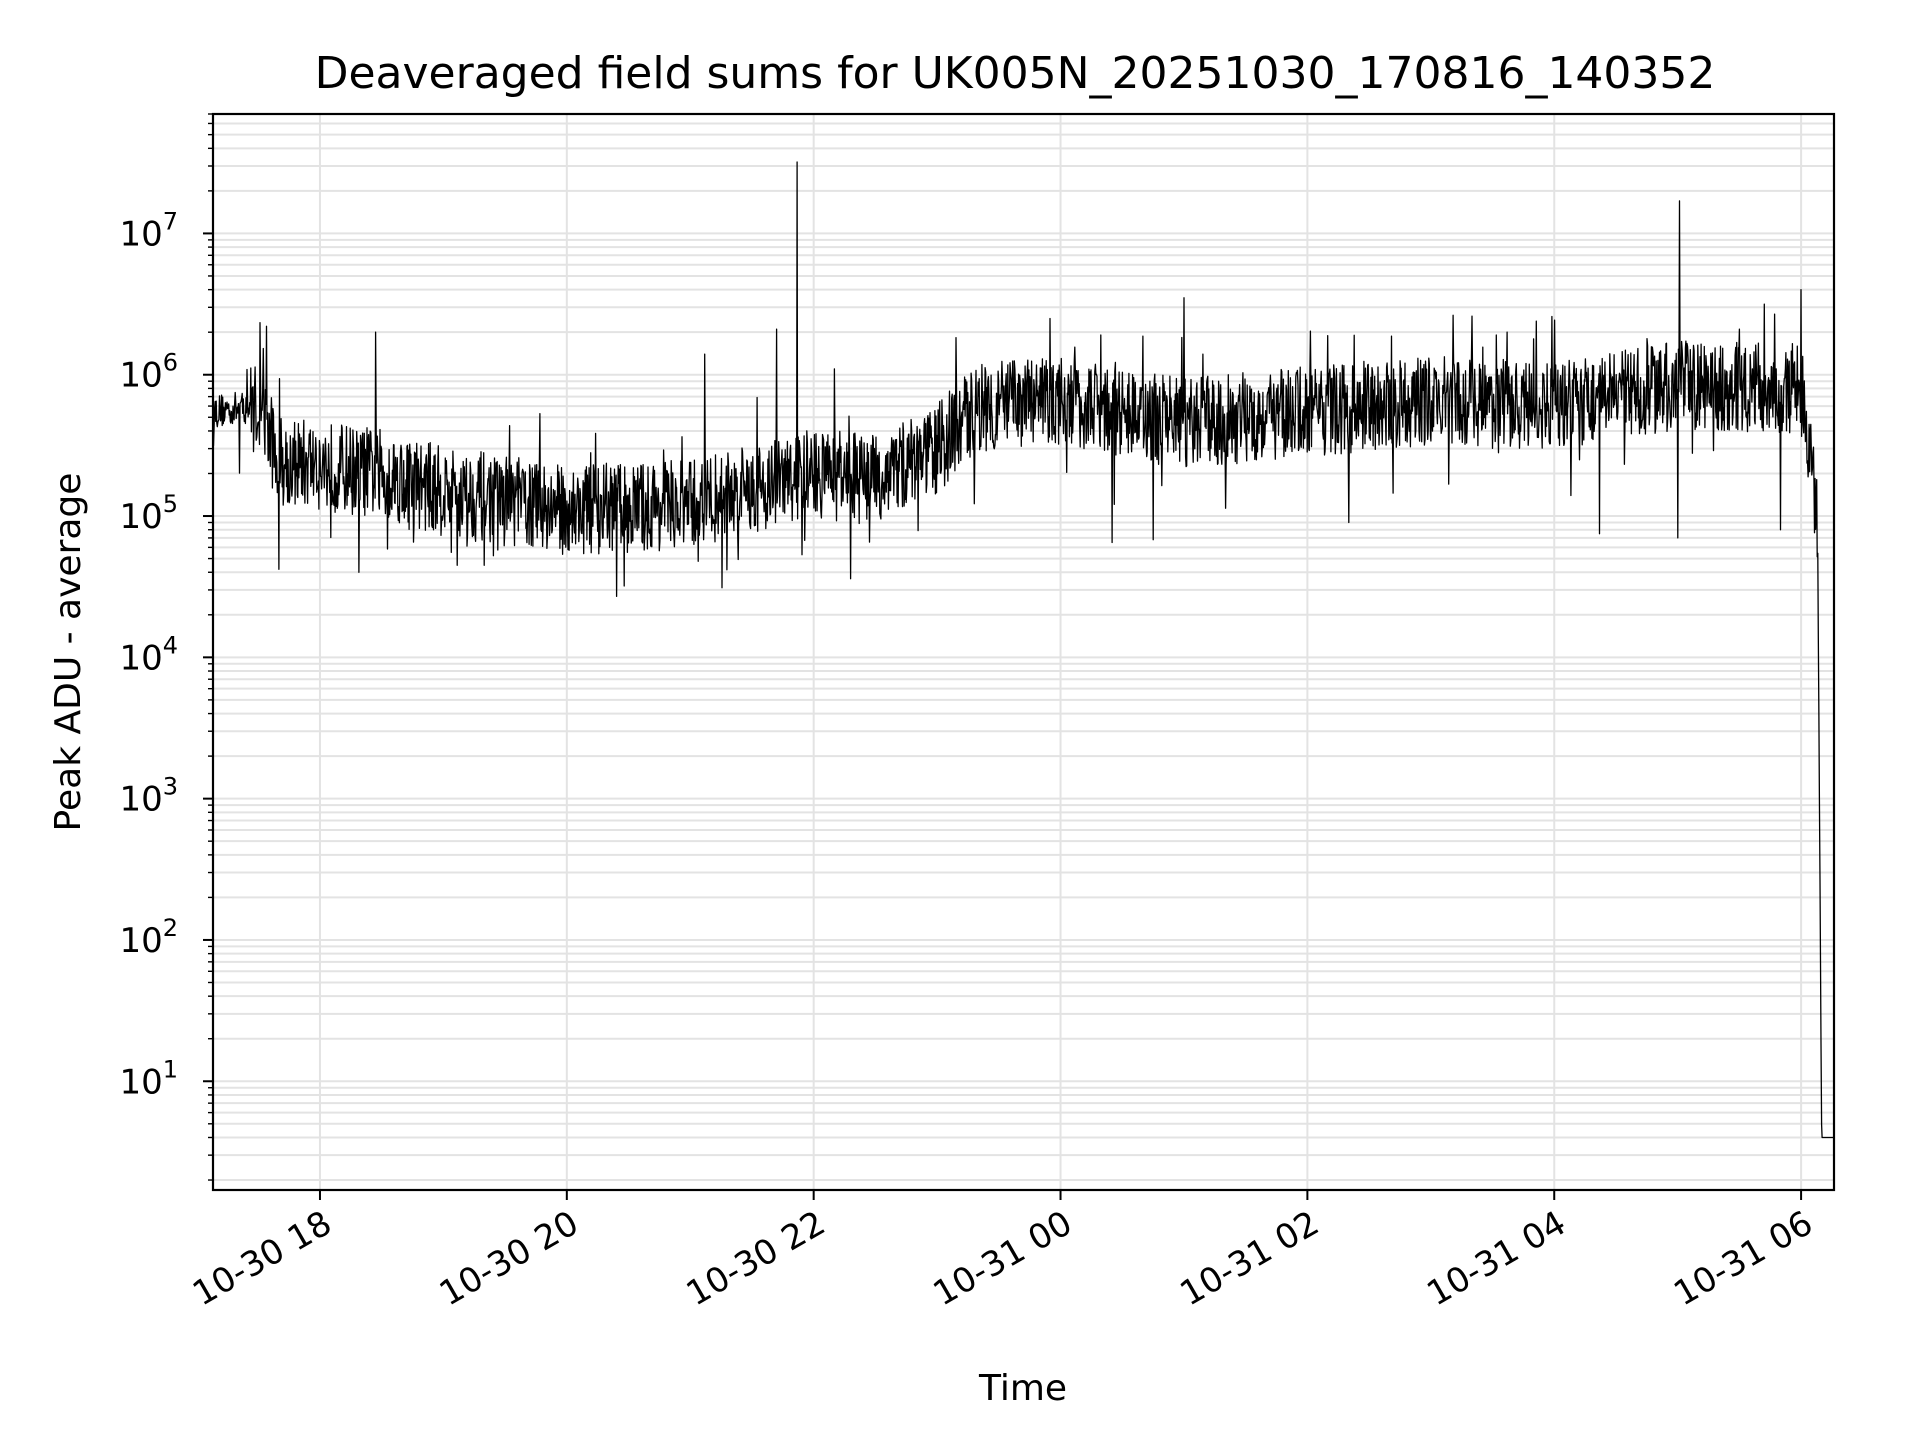  I want to click on y-tick-label: 10², so click(148, 937).